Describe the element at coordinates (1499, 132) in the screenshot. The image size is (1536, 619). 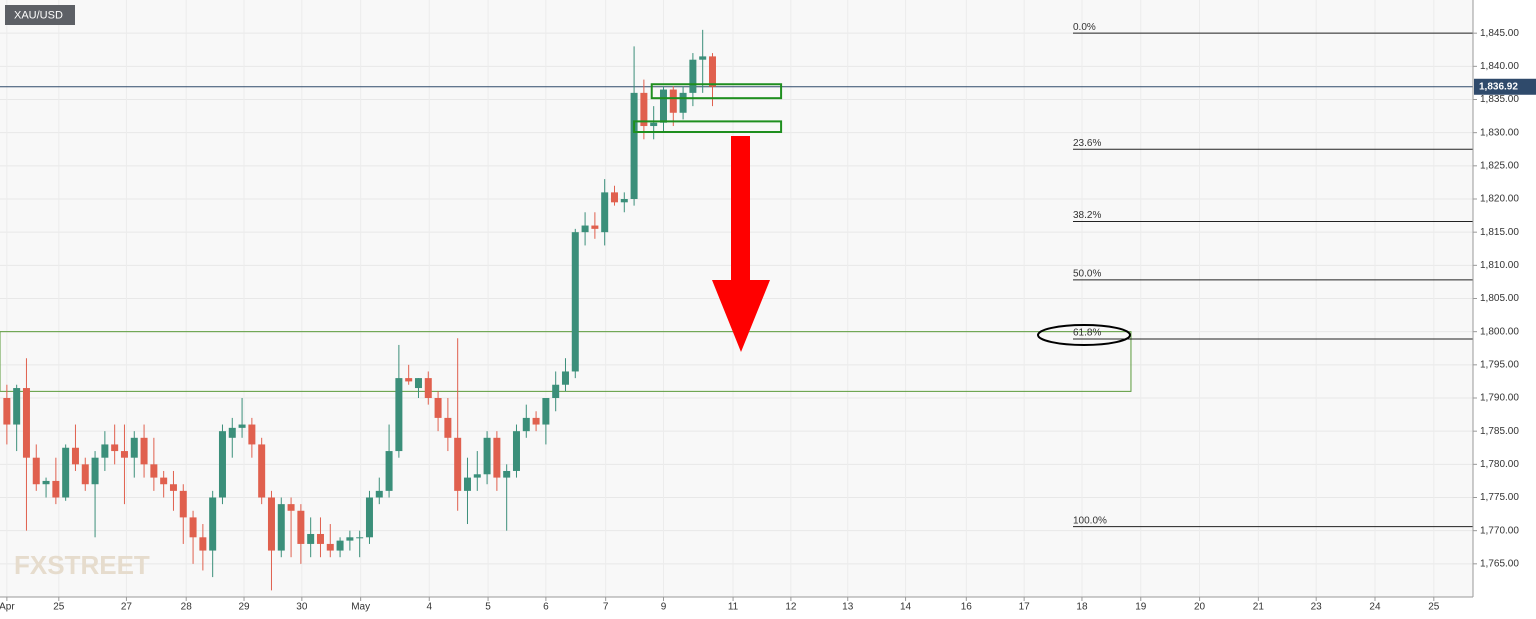
I see `y-tick-label: 1,830.00` at that location.